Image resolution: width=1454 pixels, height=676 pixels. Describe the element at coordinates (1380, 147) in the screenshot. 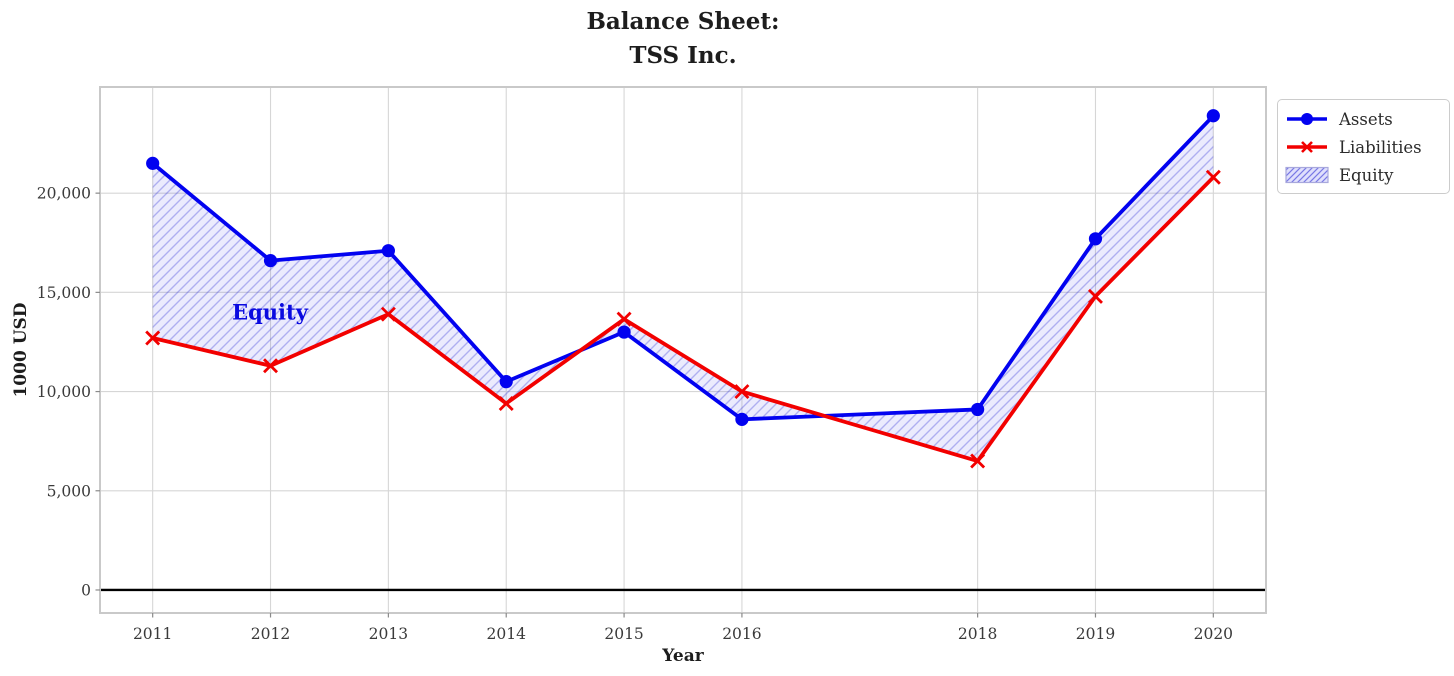

I see `legend-label-liabilities: Liabilities` at that location.